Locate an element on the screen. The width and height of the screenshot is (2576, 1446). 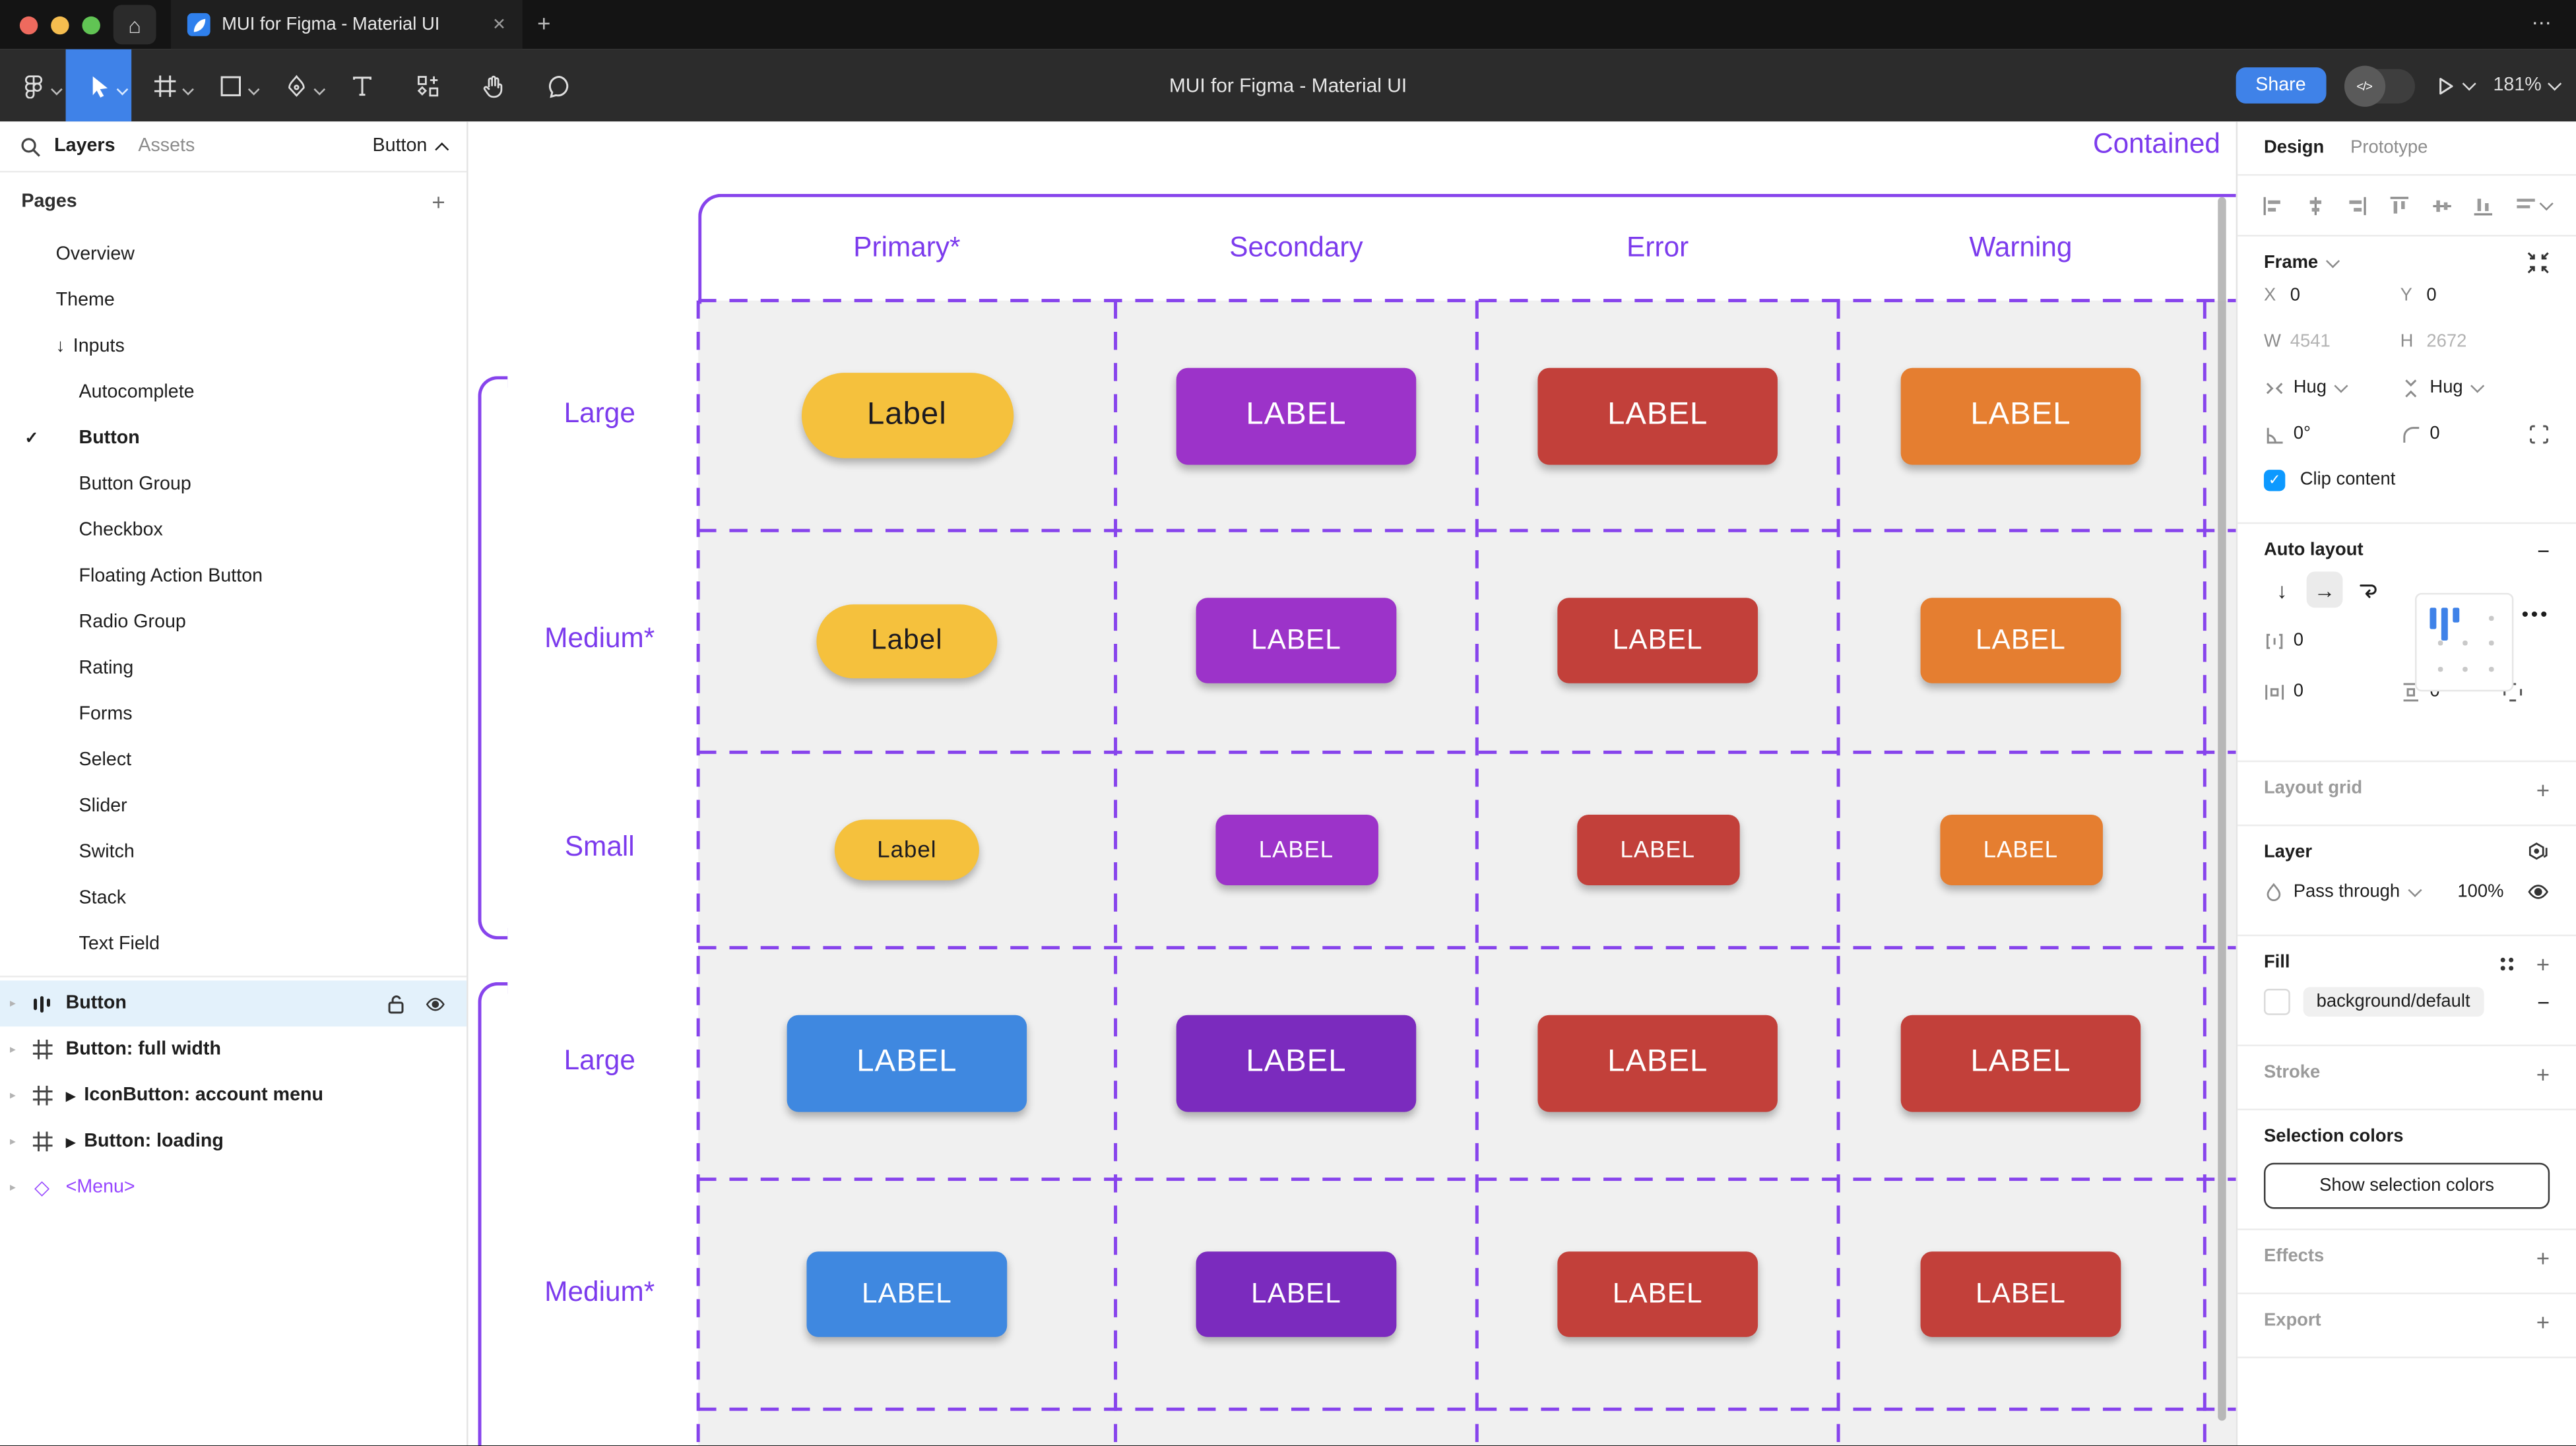
page-item-switch: Switch is located at coordinates (233, 852).